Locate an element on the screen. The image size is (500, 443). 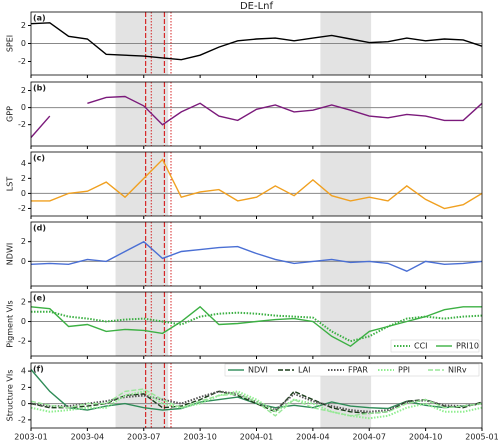
panel-label: (a) is located at coordinates (39, 18).